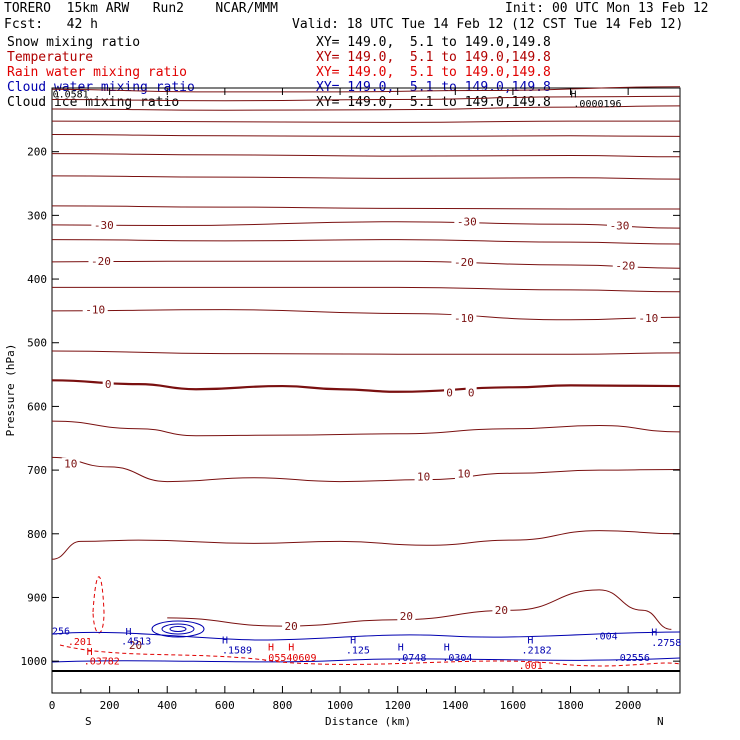  Describe the element at coordinates (71, 95) in the screenshot. I see `field-label: 0.0581` at that location.